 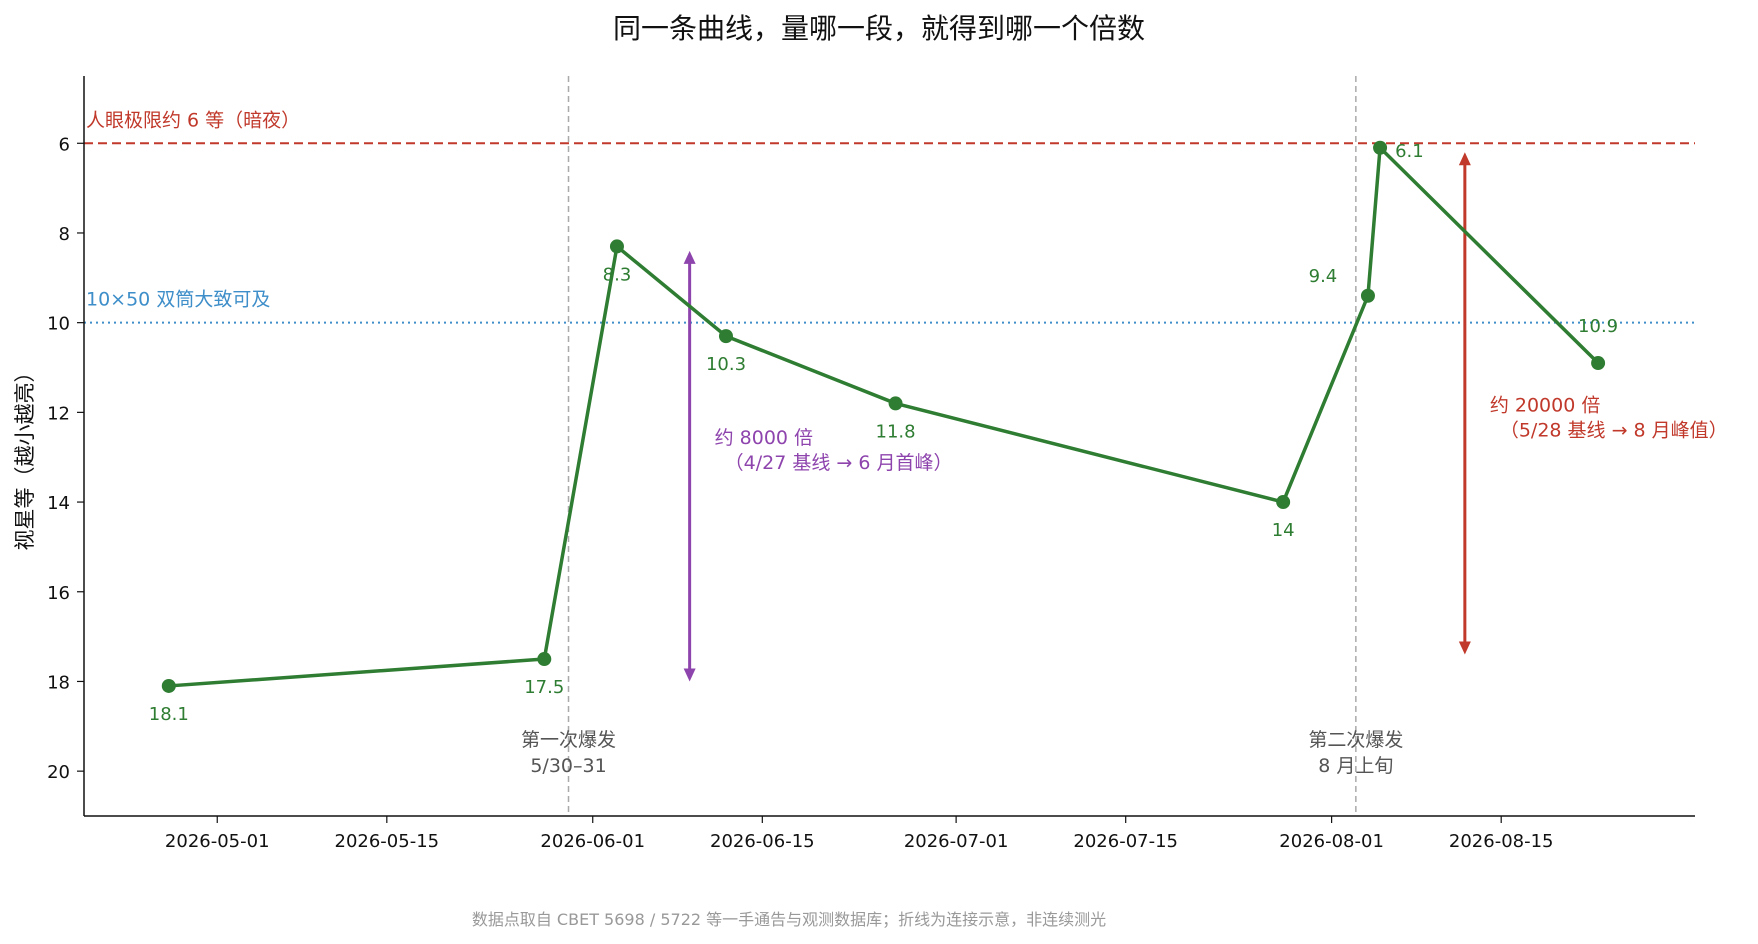 What do you see at coordinates (58, 503) in the screenshot?
I see `y-tick-label: 14` at bounding box center [58, 503].